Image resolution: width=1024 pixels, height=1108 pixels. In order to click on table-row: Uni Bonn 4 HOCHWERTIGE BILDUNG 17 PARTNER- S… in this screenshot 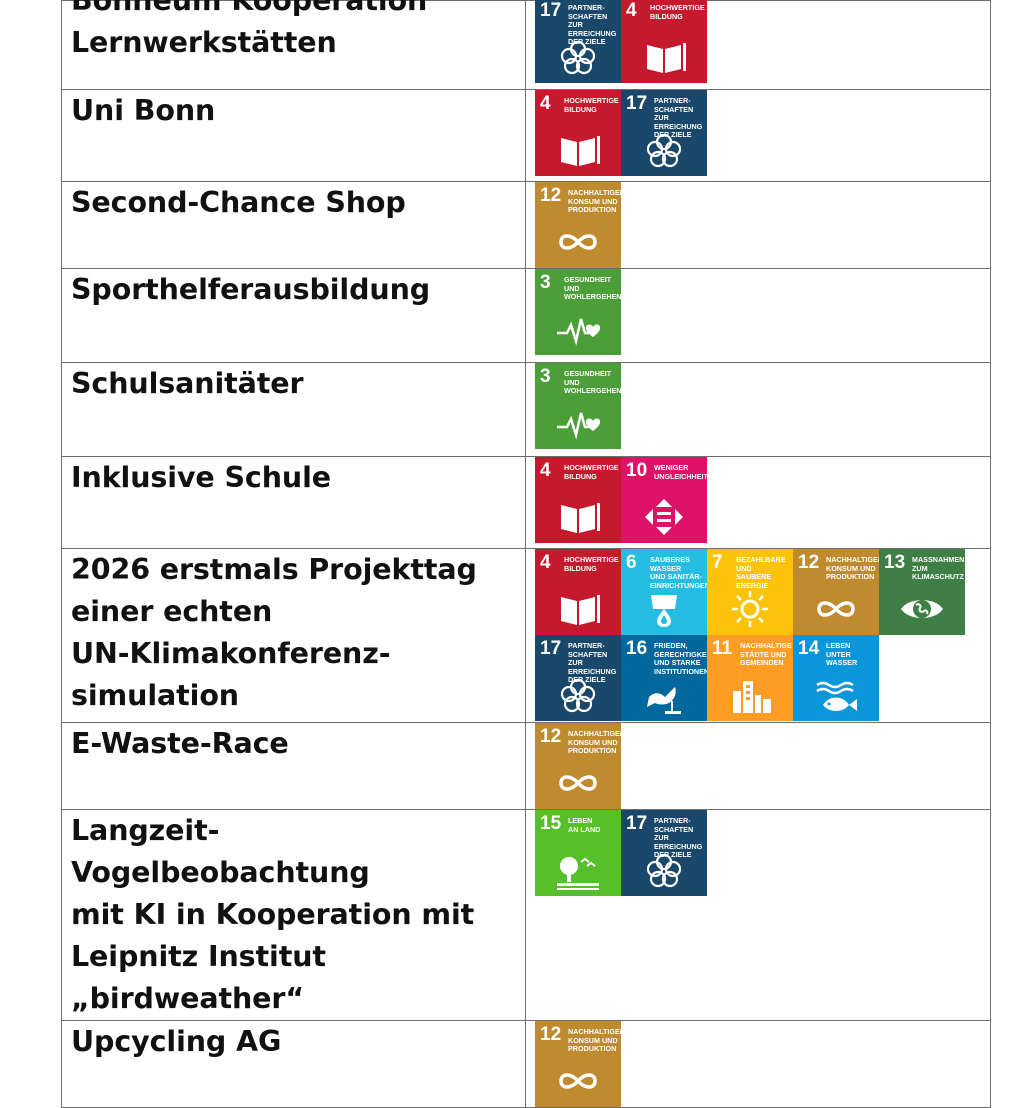, I will do `click(526, 135)`.